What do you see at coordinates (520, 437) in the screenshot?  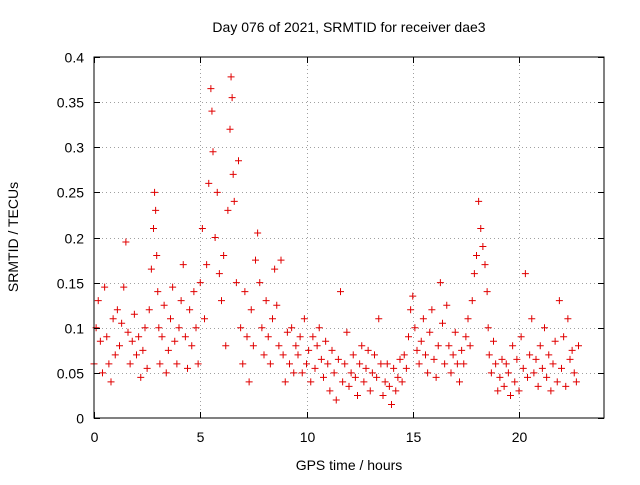 I see `x-tick-label: 20` at bounding box center [520, 437].